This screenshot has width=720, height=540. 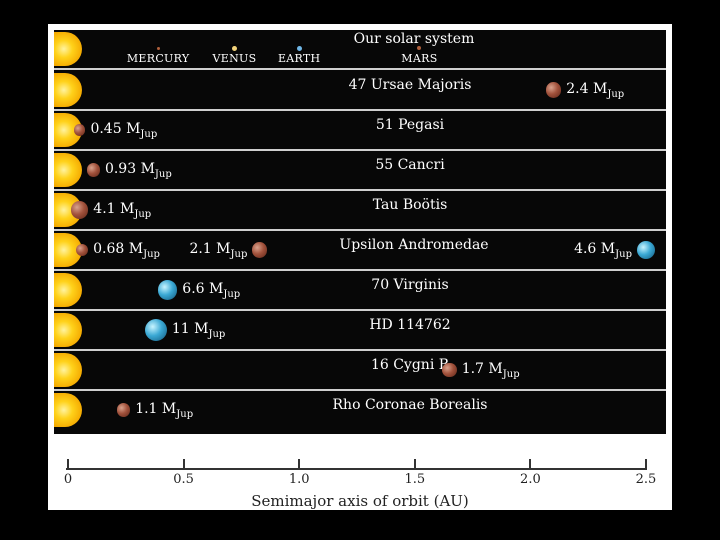 I want to click on system-row: HD 114762 11 MJup, so click(x=360, y=331).